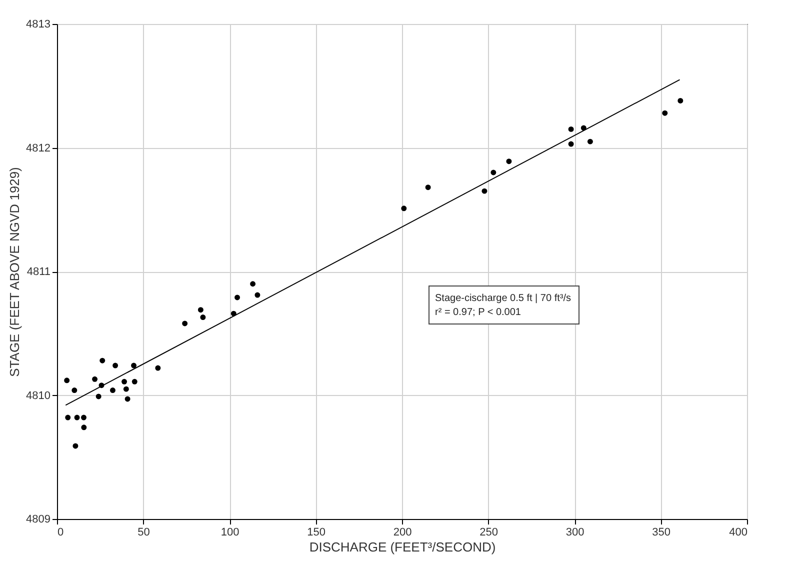 This screenshot has height=578, width=787. I want to click on x-tick-label: 100, so click(230, 532).